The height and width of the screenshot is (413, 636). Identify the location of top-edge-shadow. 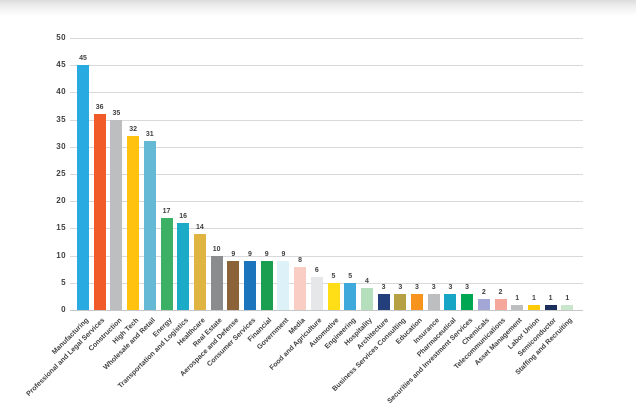
(318, 8).